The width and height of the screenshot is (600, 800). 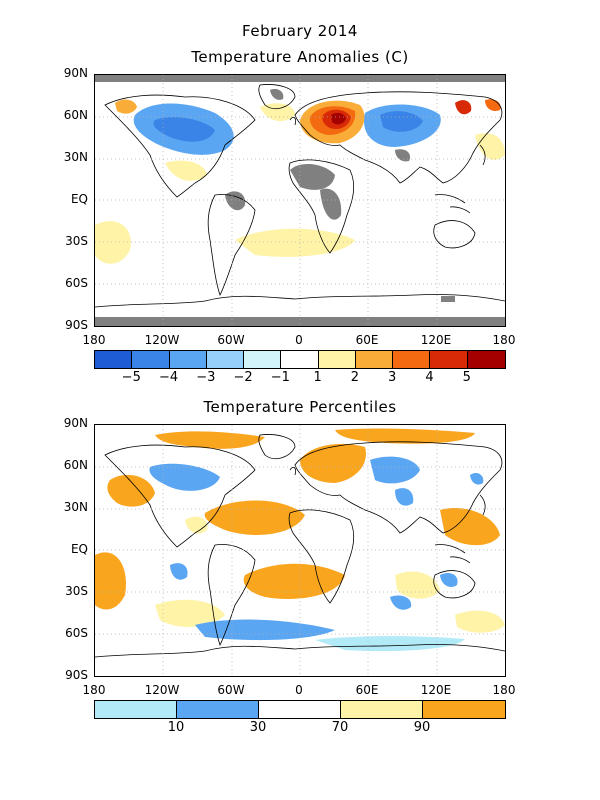 What do you see at coordinates (75, 157) in the screenshot?
I see `lat-label-30n: 30N` at bounding box center [75, 157].